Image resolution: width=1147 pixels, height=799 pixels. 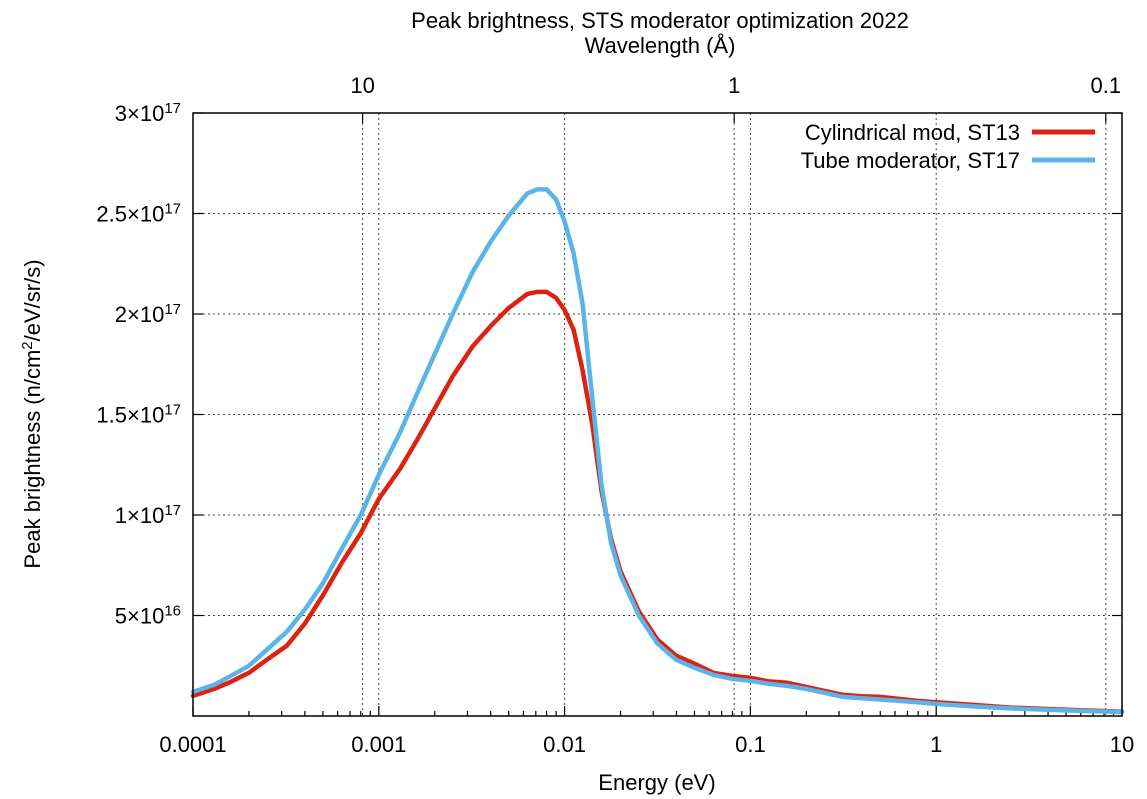 What do you see at coordinates (734, 85) in the screenshot?
I see `x2-tick-label: 1` at bounding box center [734, 85].